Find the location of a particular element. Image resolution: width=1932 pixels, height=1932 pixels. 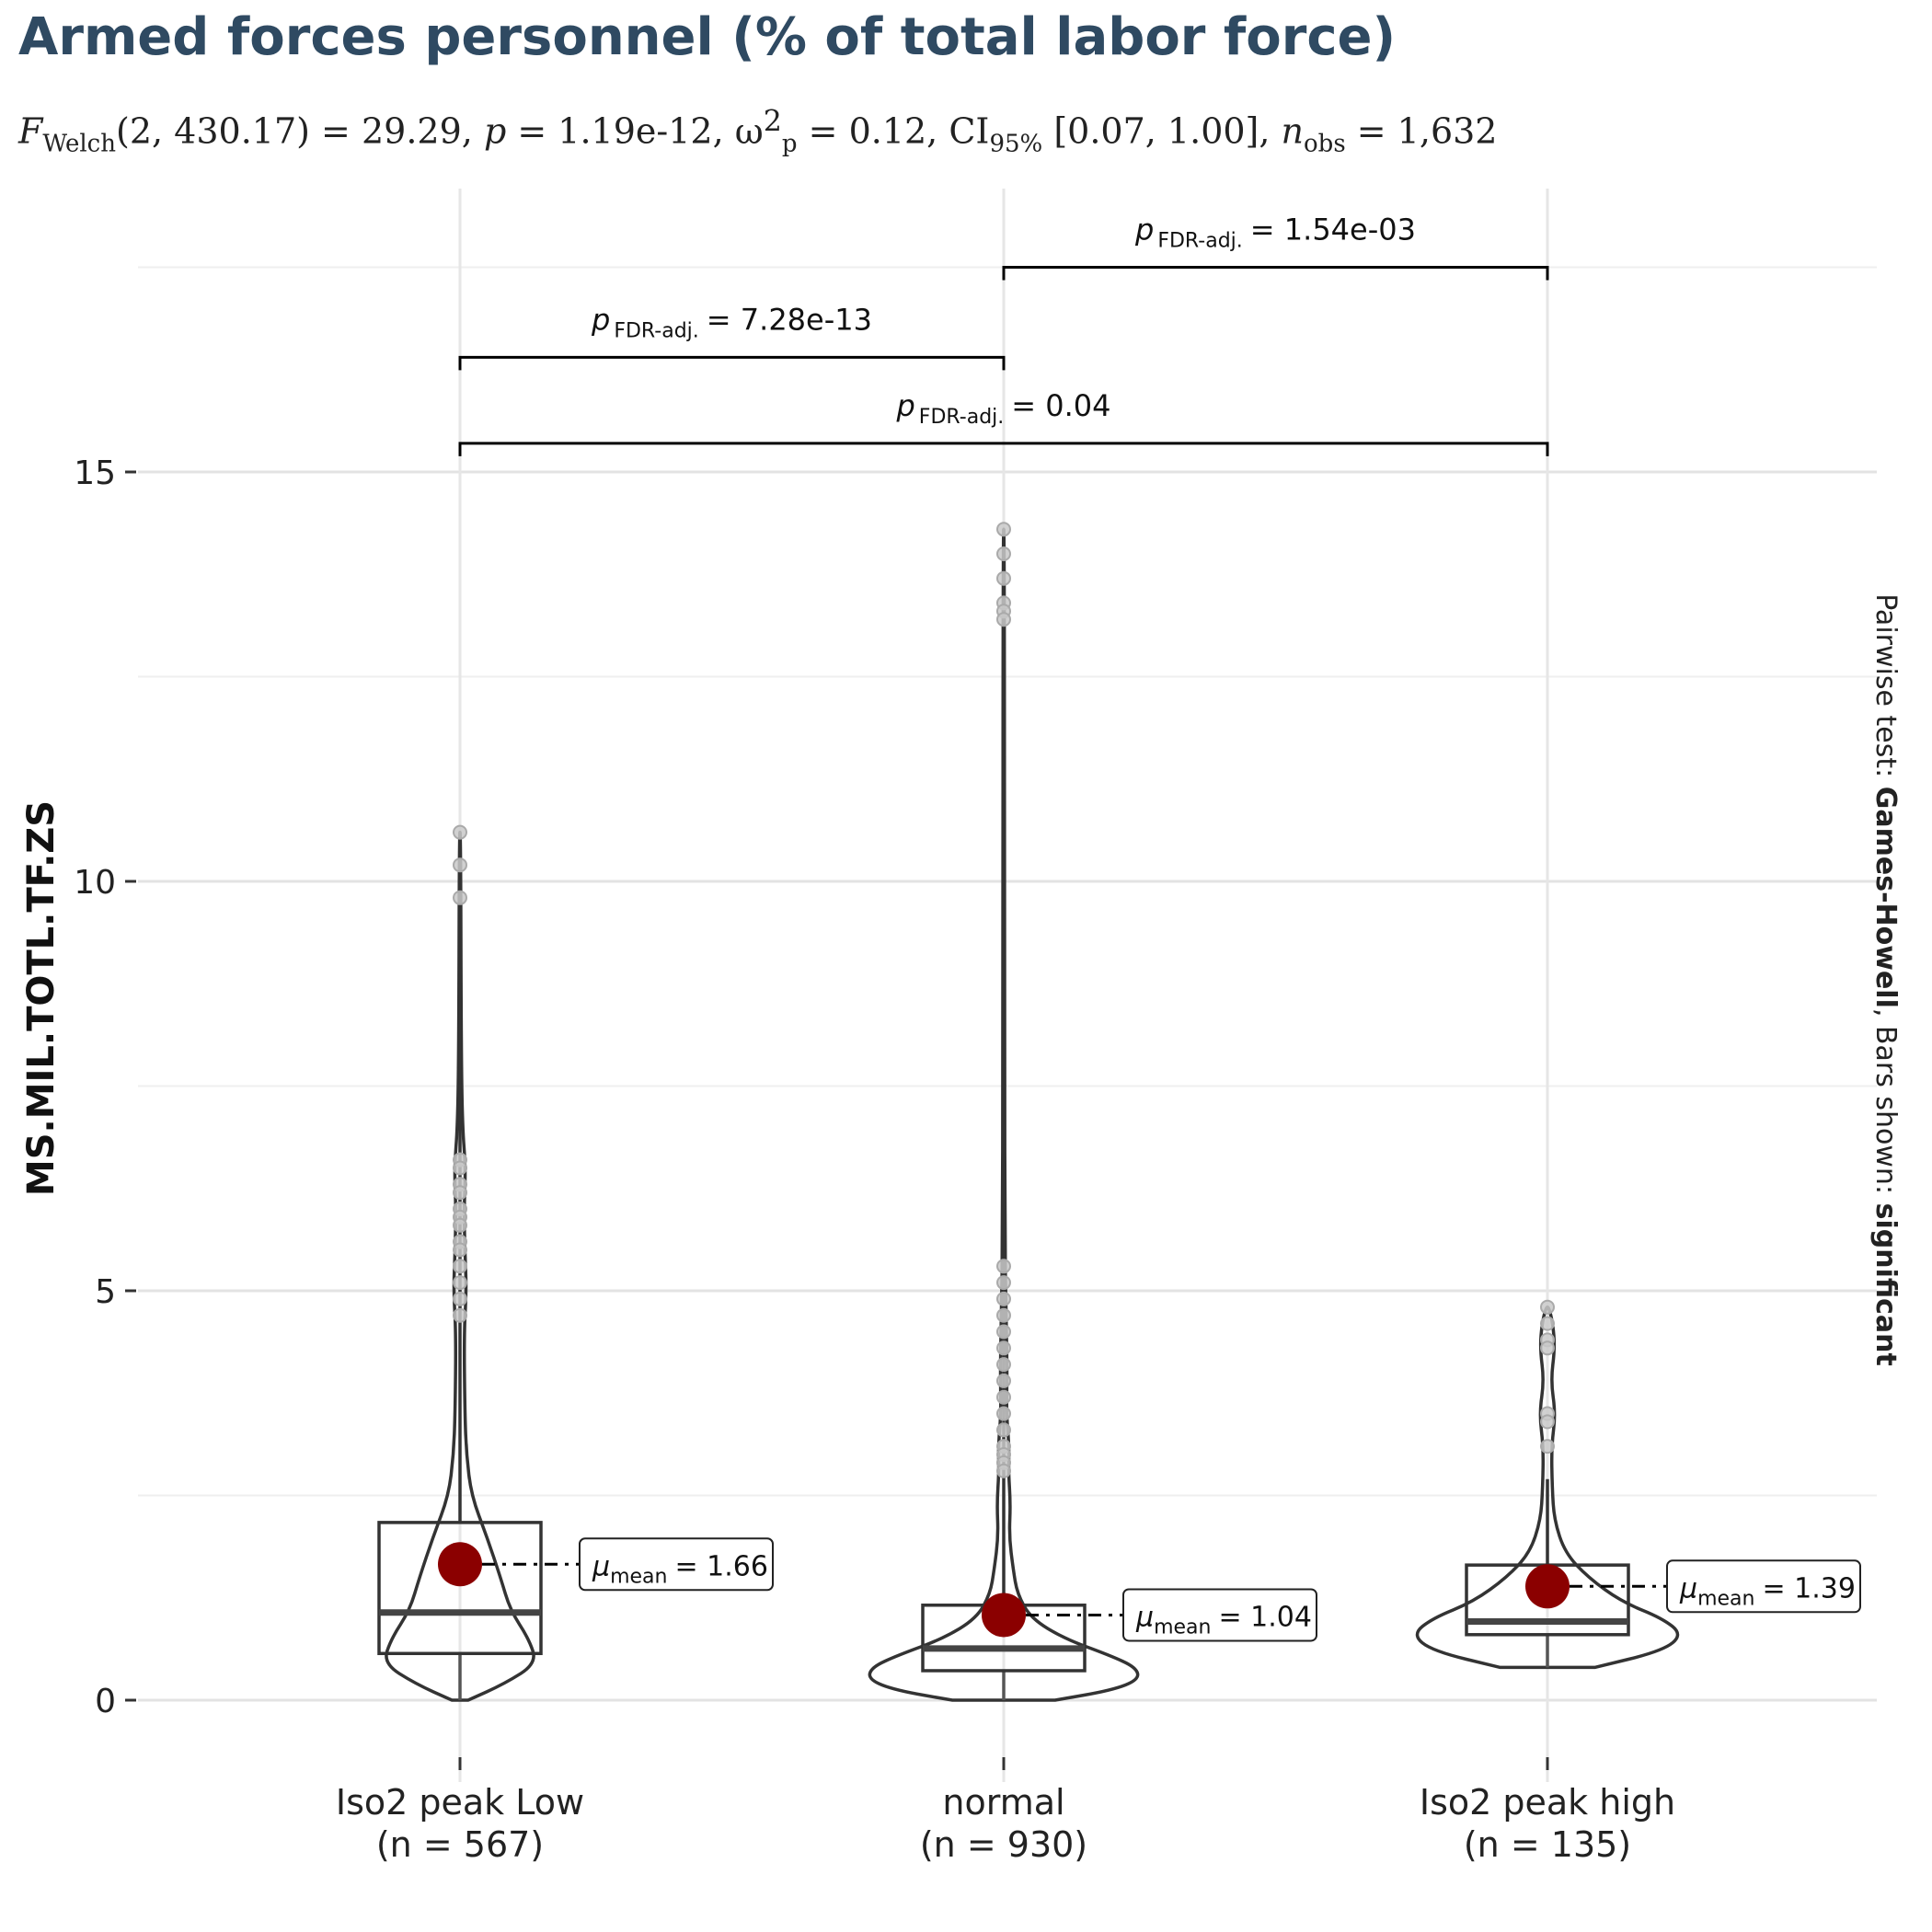

mean-label: μmean = 1.39 is located at coordinates (1767, 1591).